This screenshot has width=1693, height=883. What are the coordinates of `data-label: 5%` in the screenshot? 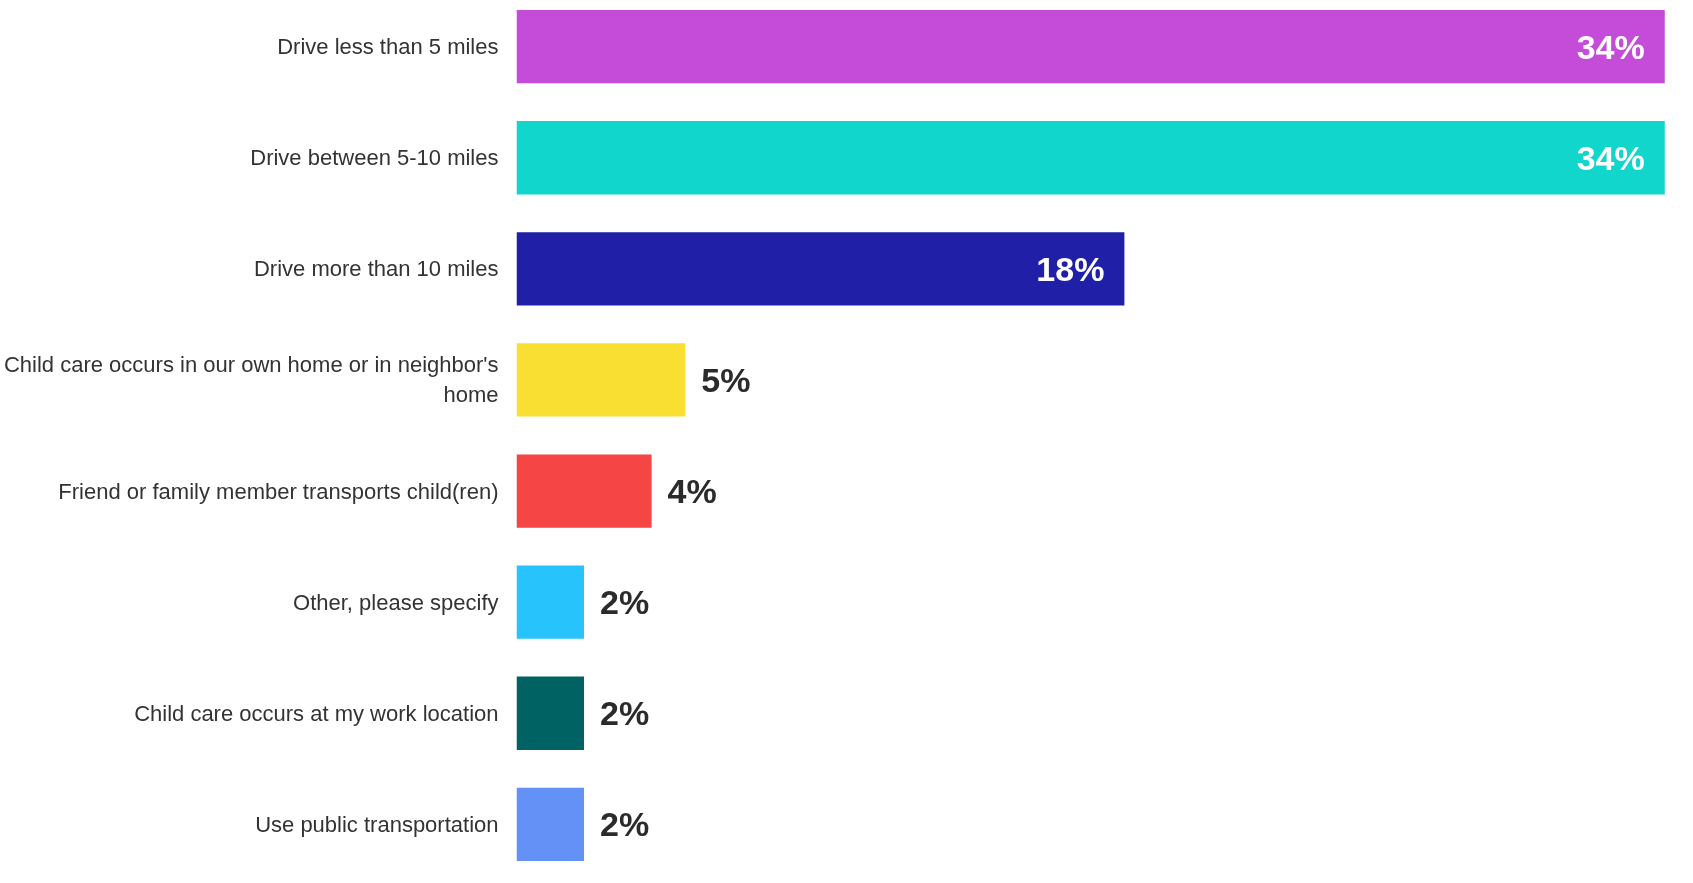 It's located at (726, 379).